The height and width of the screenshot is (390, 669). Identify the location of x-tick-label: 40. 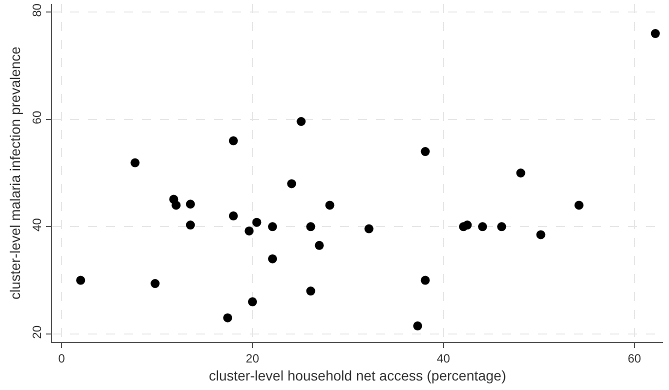
(443, 358).